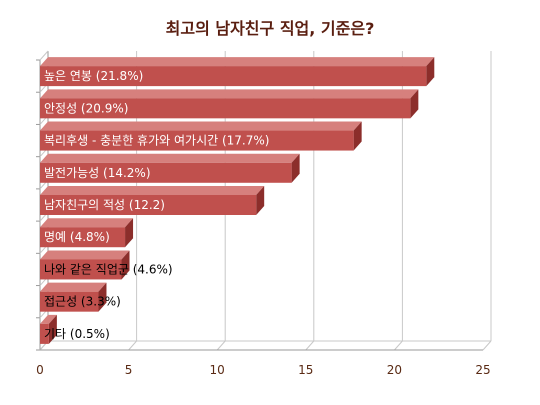  I want to click on bar-label: 나와 같은 직업군 (4.6%), so click(108, 269).